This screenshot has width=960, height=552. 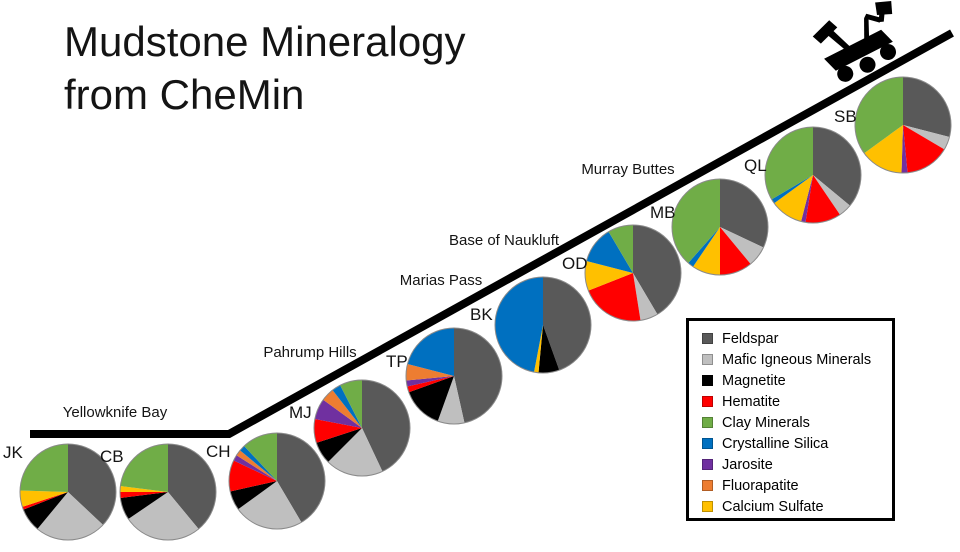 What do you see at coordinates (351, 404) in the screenshot?
I see `slice-mj-clay-minerals` at bounding box center [351, 404].